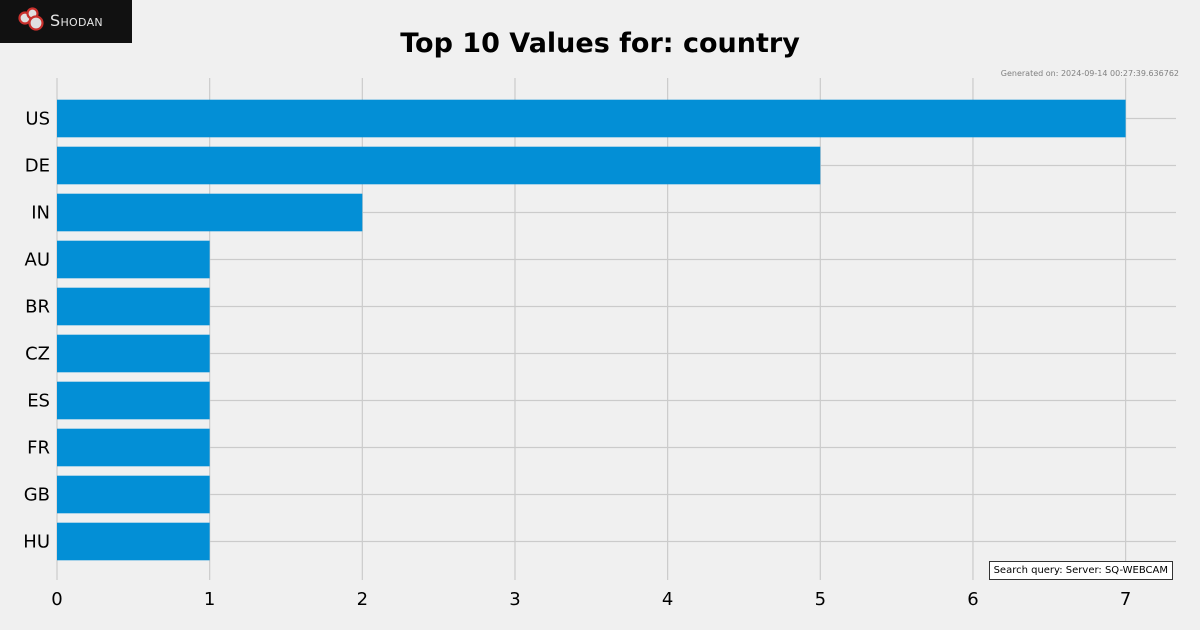 The width and height of the screenshot is (1200, 630). Describe the element at coordinates (37, 307) in the screenshot. I see `y-tick-label: BR` at that location.